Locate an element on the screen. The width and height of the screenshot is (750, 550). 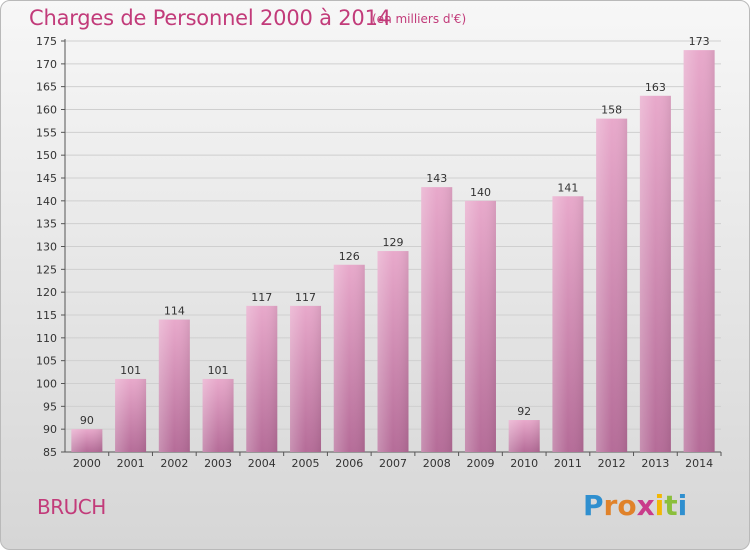
y-tick-label: 145 is located at coordinates (46, 178).